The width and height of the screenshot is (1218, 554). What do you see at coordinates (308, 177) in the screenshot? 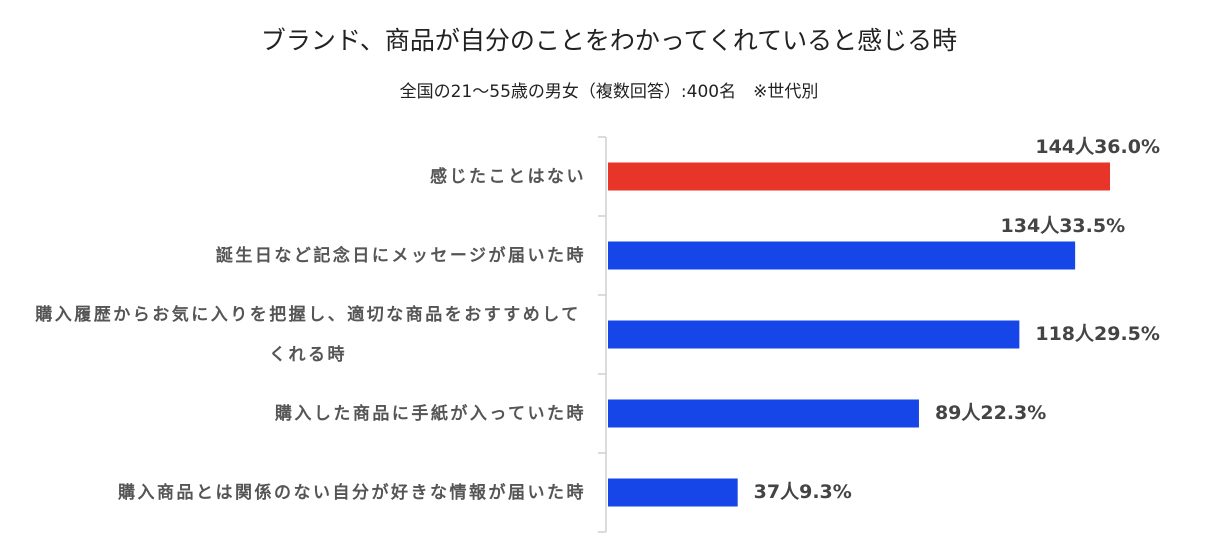
I see `category-label-box: 感じたことはない` at bounding box center [308, 177].